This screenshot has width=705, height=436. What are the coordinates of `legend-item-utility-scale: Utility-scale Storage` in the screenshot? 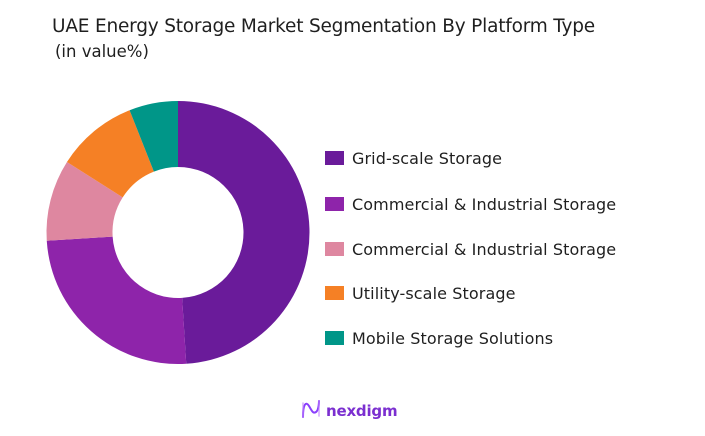 It's located at (420, 293).